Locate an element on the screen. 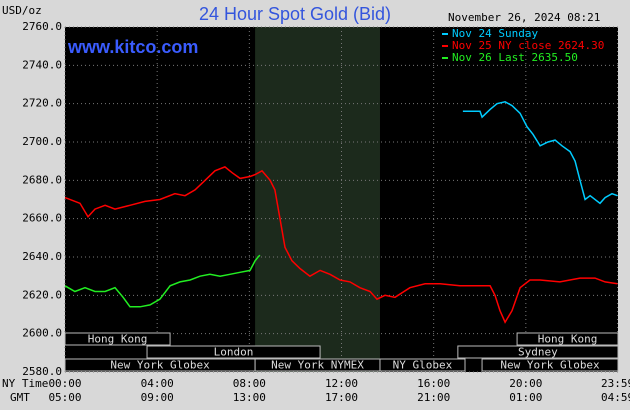  y-tick-label: 2660.0 is located at coordinates (42, 218).